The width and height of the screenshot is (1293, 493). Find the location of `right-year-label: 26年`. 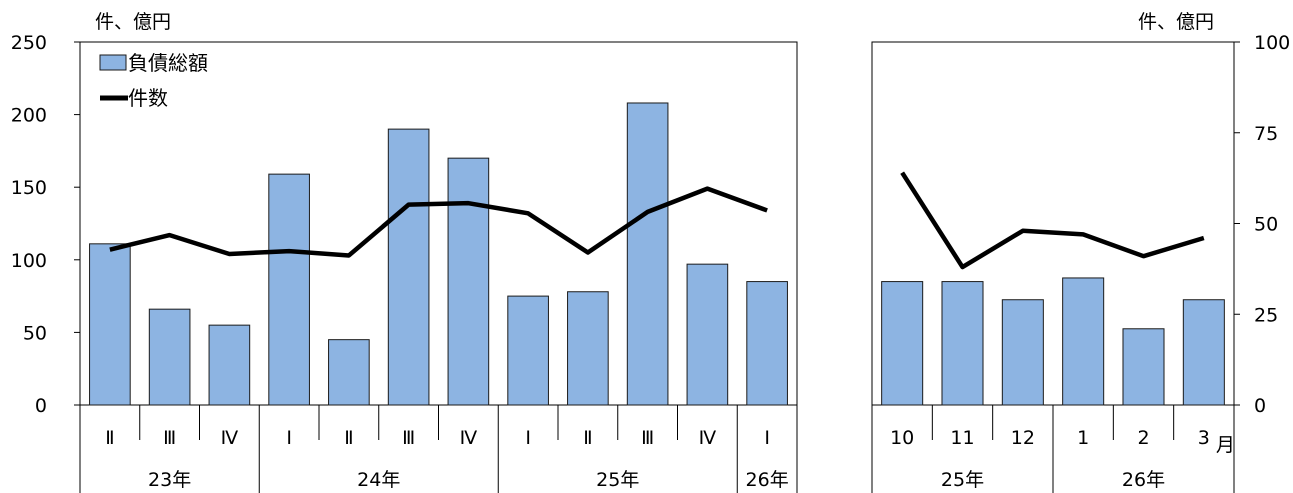

right-year-label: 26年 is located at coordinates (1143, 480).